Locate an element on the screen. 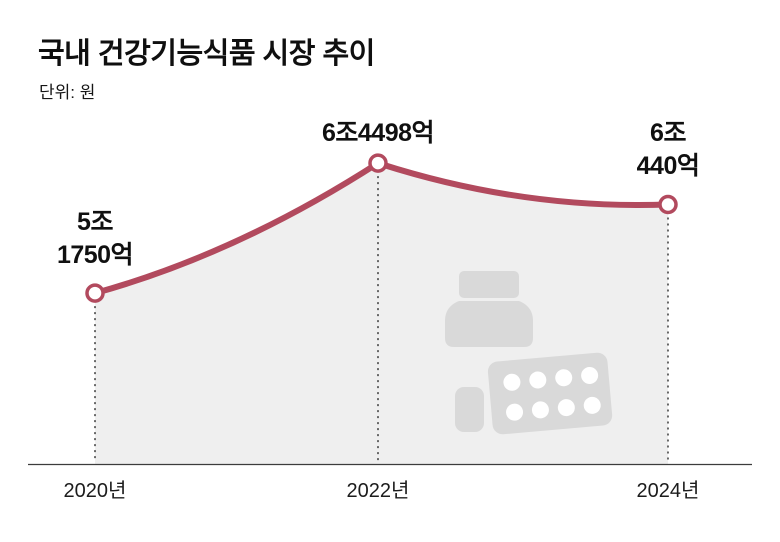 This screenshot has width=780, height=542. chart-title: 국내 건강기능식품 시장 추이 is located at coordinates (206, 54).